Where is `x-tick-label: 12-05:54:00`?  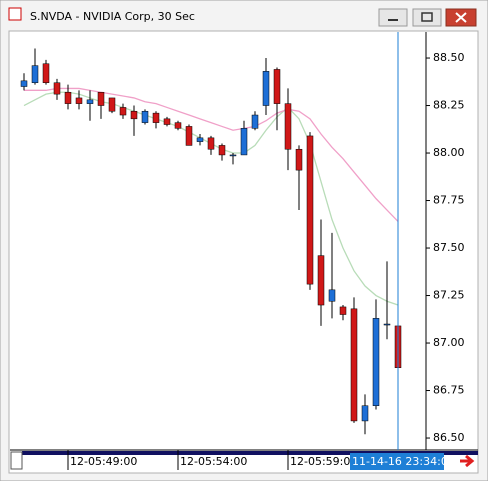 x-tick-label: 12-05:54:00 is located at coordinates (213, 461).